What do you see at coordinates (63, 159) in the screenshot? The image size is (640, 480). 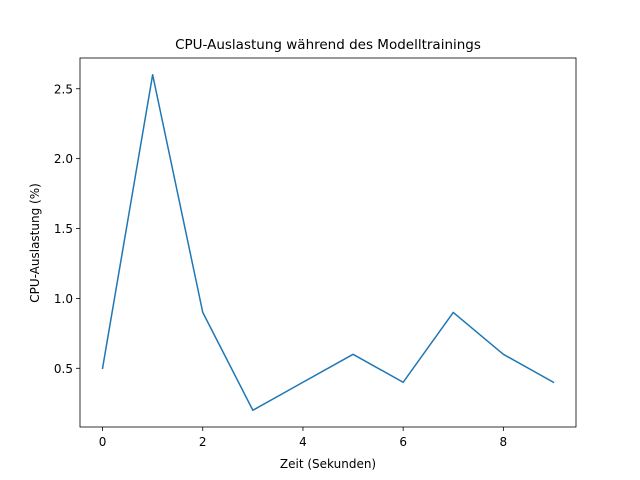 I see `y-tick-label: 2.0` at bounding box center [63, 159].